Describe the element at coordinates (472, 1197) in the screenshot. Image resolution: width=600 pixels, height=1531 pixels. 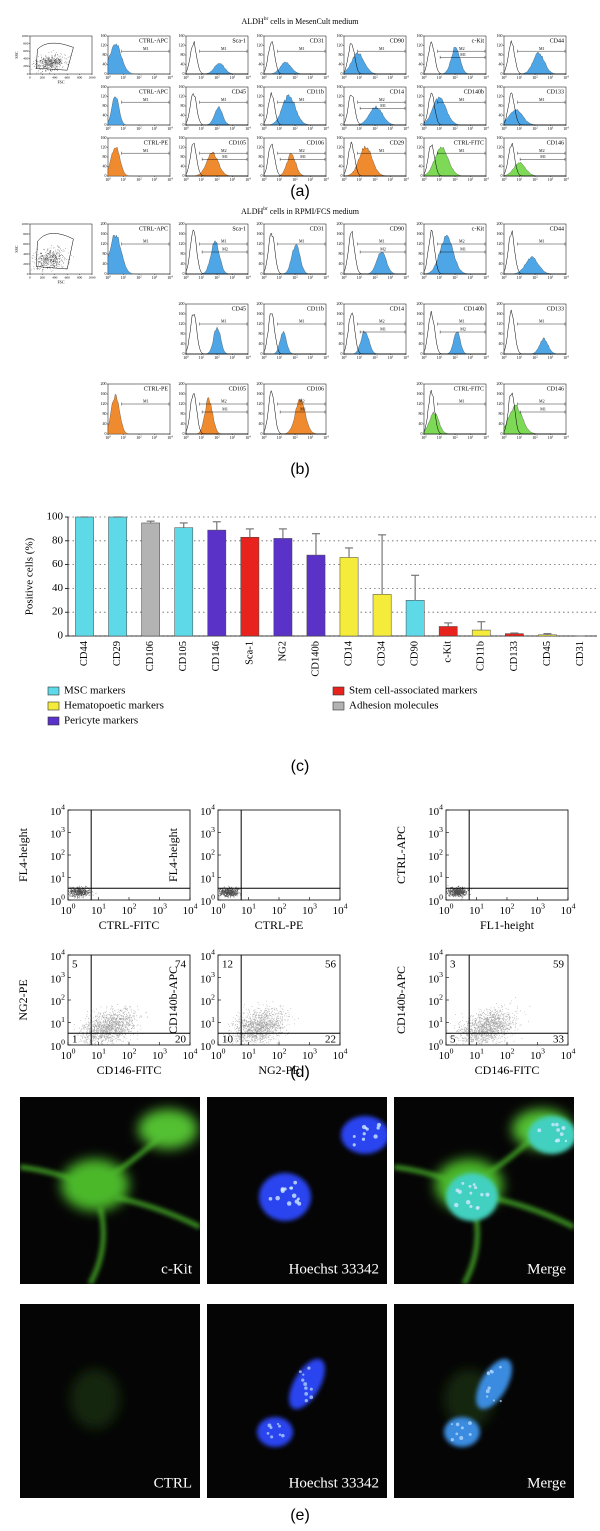
I see `nucleus` at that location.